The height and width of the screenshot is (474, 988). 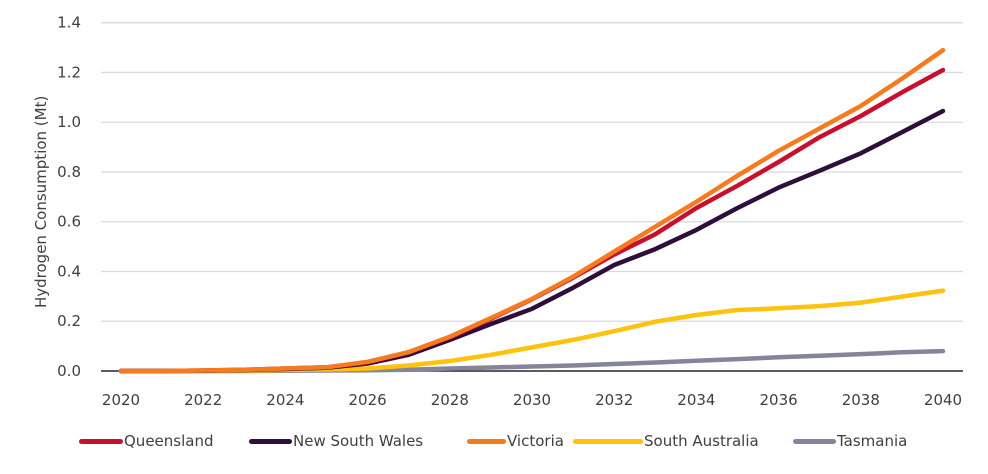 I want to click on legend-item-victoria: Victoria, so click(x=515, y=441).